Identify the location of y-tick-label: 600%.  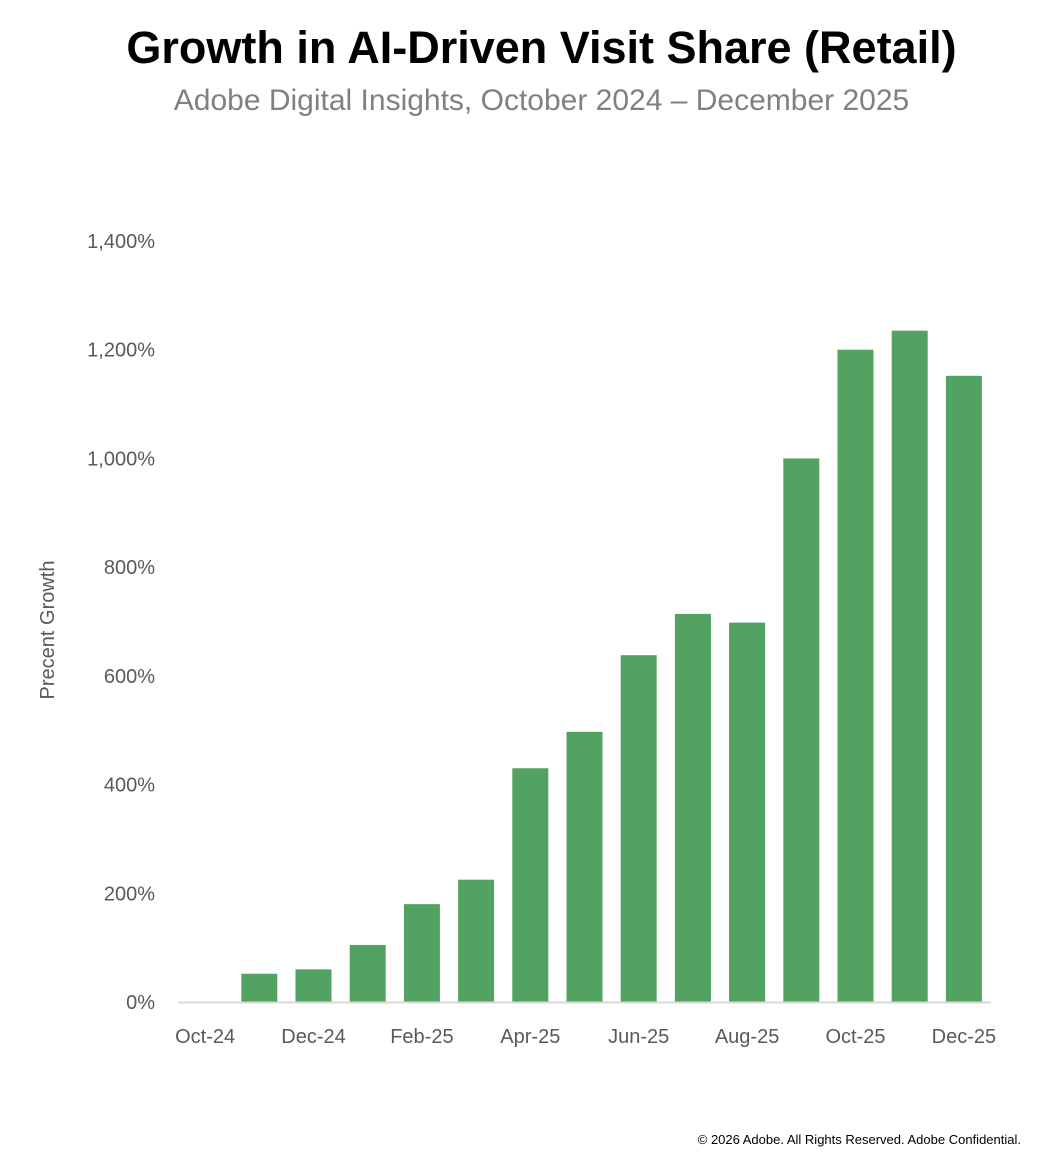
(129, 677).